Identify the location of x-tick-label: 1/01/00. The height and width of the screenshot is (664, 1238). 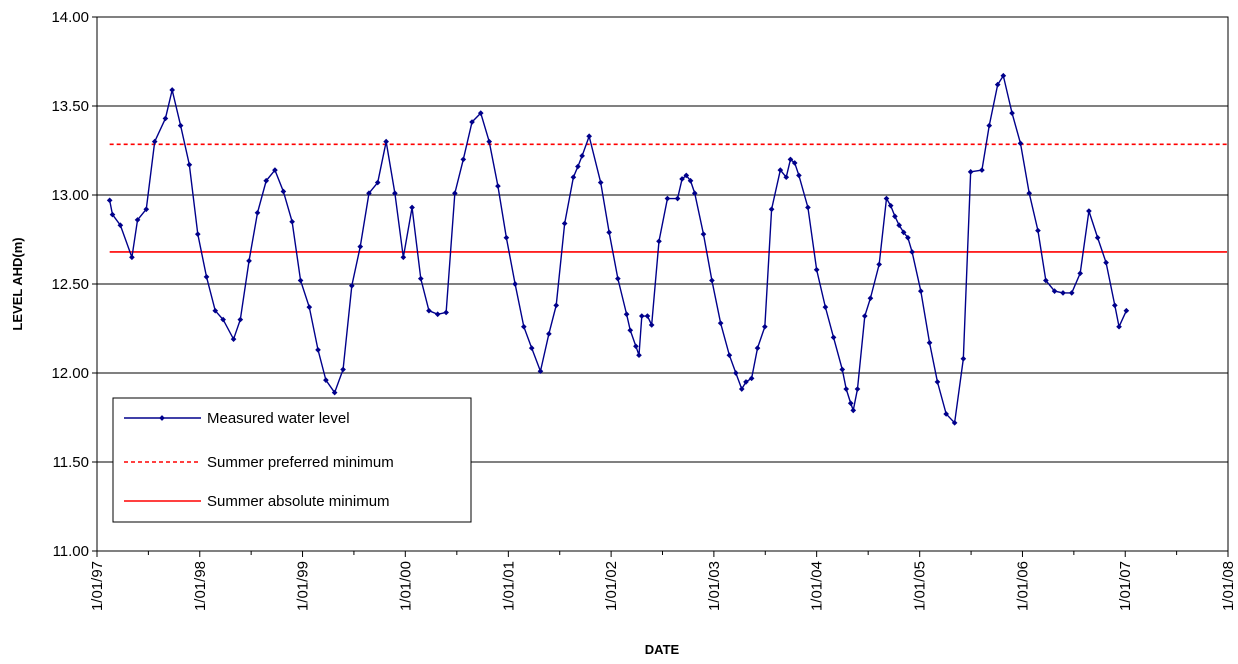
(405, 586).